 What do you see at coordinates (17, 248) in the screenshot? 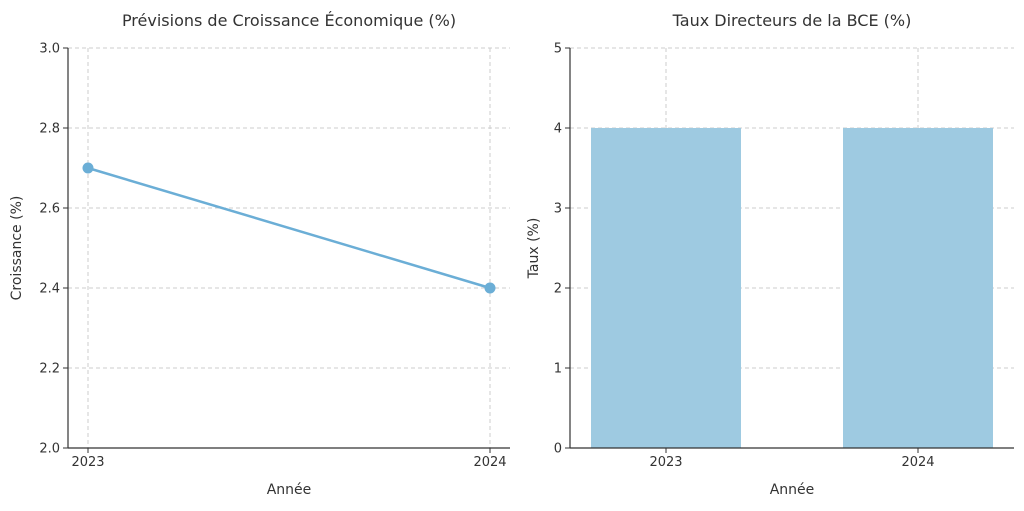
I see `growth-y-axis-label: Croissance (%)` at bounding box center [17, 248].